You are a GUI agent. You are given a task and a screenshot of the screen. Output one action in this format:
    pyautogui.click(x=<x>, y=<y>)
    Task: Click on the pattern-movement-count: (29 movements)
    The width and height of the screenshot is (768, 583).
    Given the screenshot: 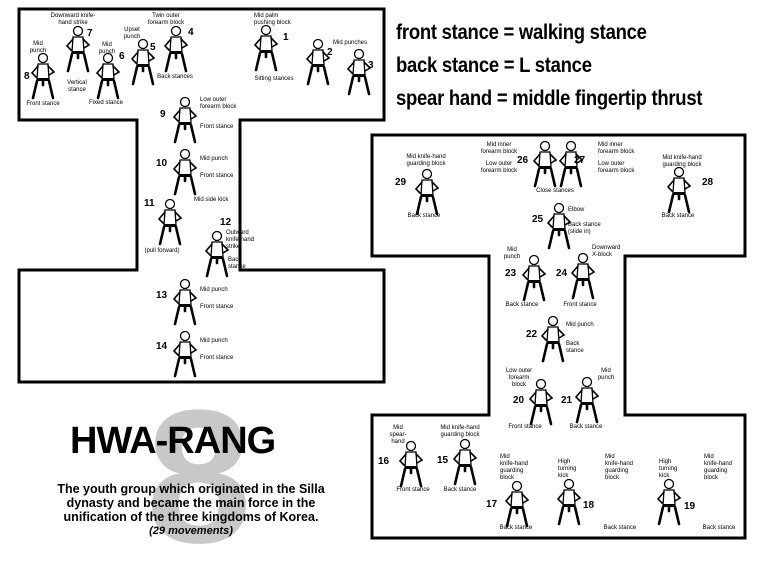 What is the action you would take?
    pyautogui.click(x=191, y=531)
    